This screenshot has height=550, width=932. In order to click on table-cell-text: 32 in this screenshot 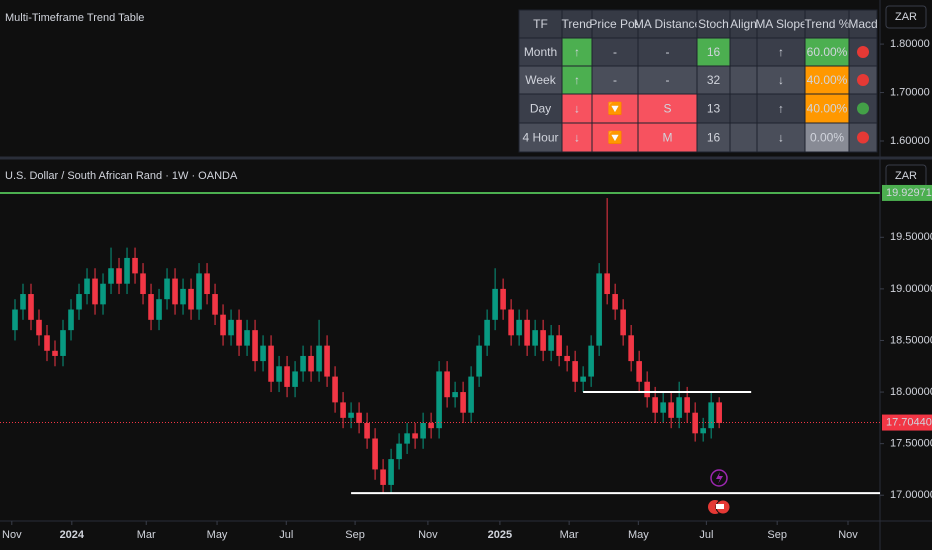, I will do `click(714, 80)`.